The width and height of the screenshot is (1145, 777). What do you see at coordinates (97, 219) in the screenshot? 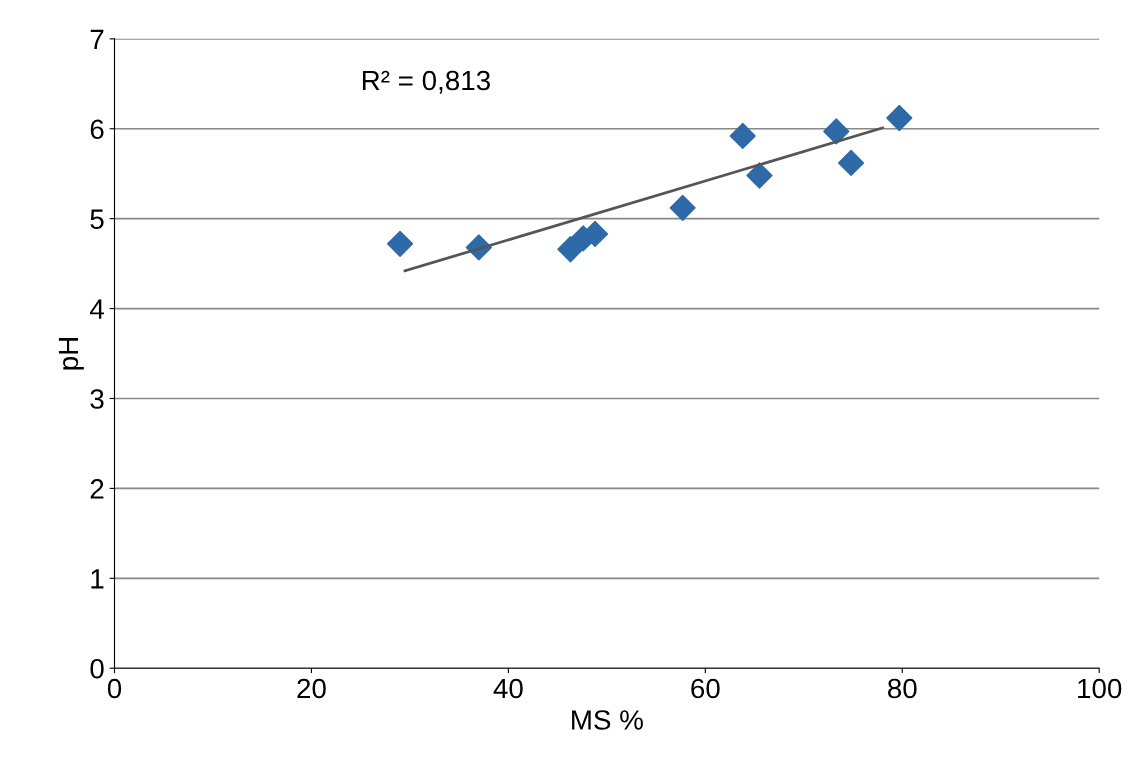
I see `y-tick-label: 5` at bounding box center [97, 219].